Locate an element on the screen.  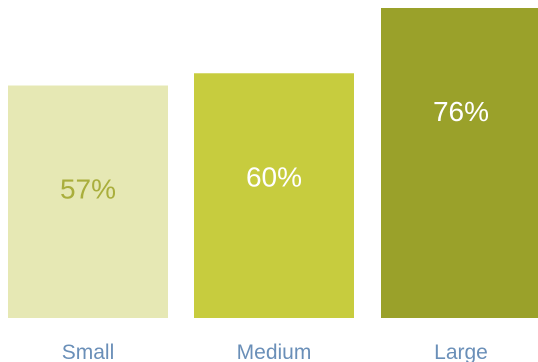
value-label-medium: 60% is located at coordinates (274, 176).